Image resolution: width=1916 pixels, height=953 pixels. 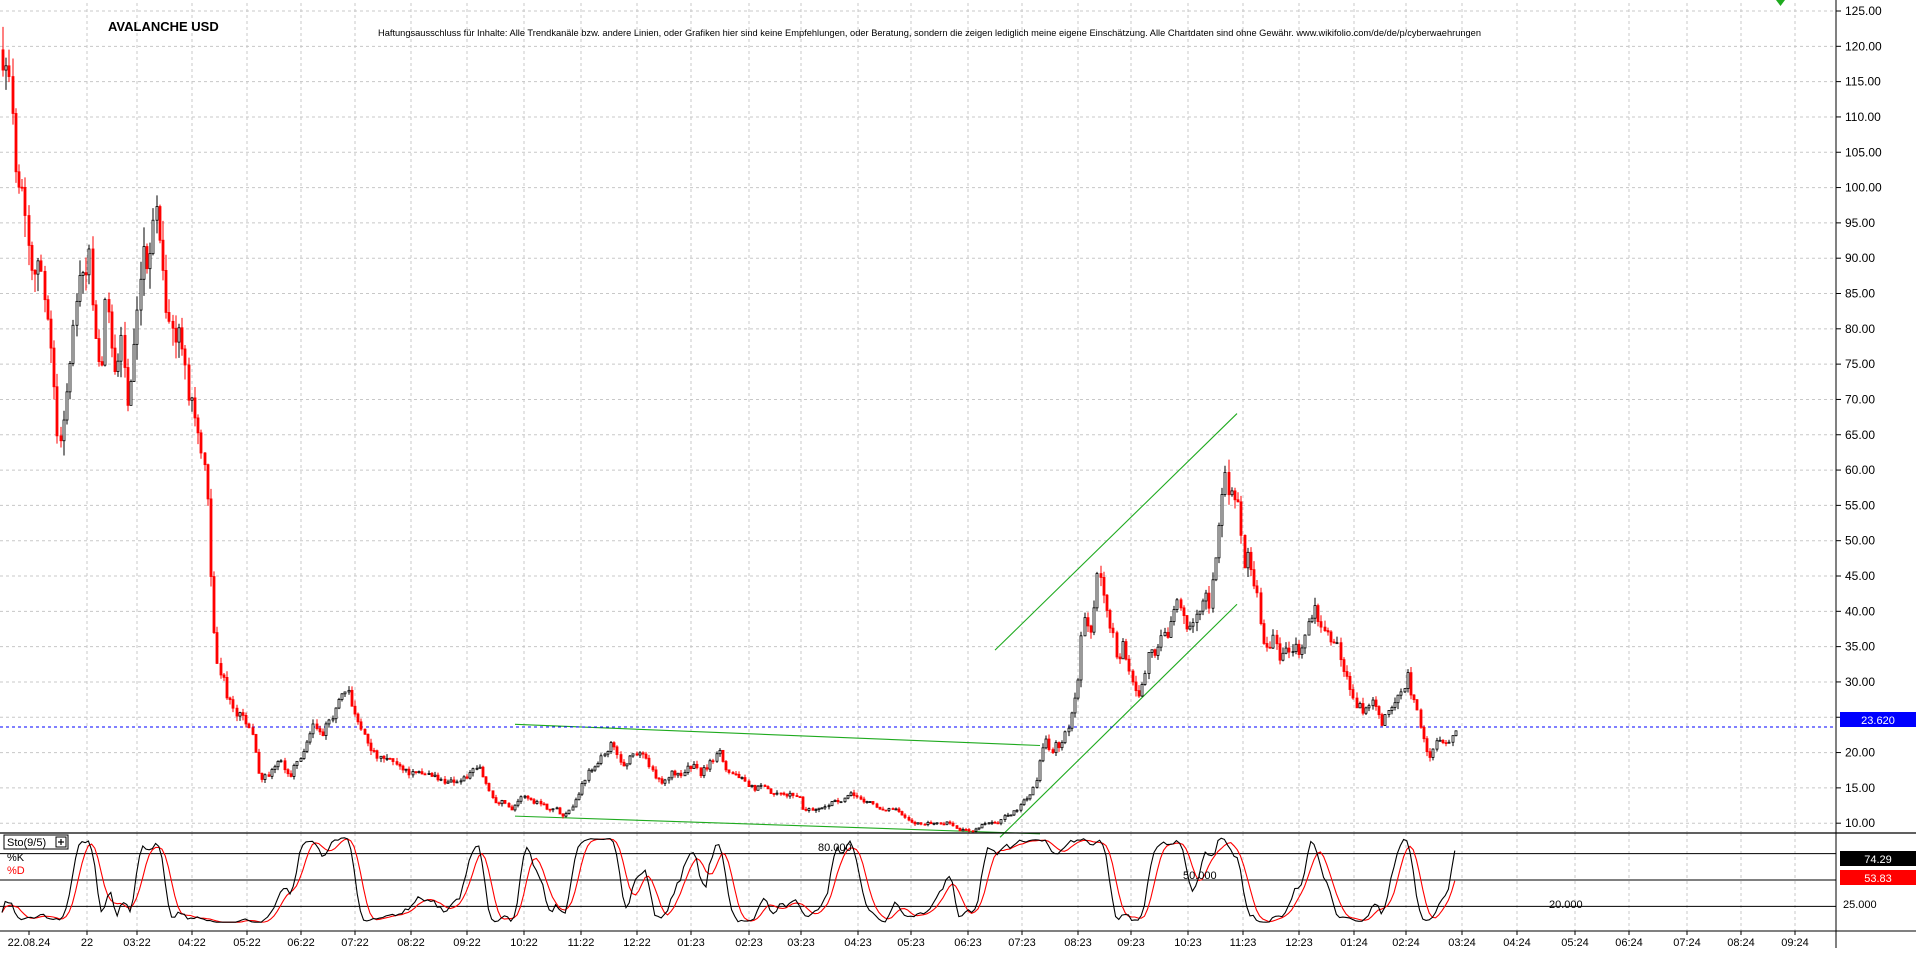 What do you see at coordinates (1687, 942) in the screenshot?
I see `x-tick-label: 07:24` at bounding box center [1687, 942].